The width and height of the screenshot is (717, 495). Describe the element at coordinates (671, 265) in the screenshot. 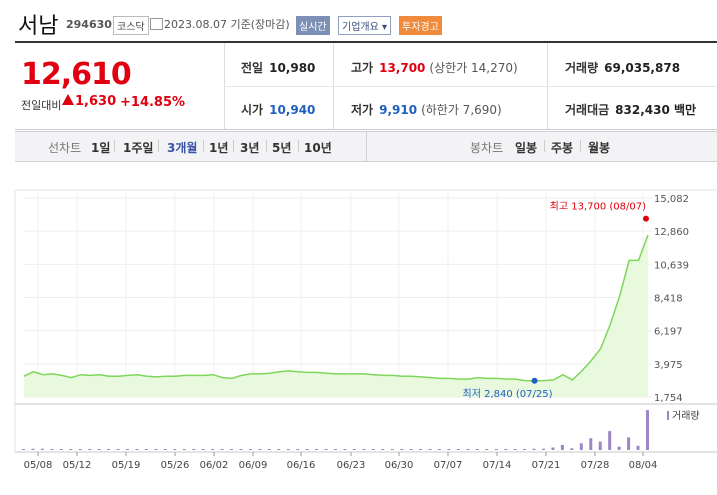

I see `y-tick-label: 10,639` at that location.